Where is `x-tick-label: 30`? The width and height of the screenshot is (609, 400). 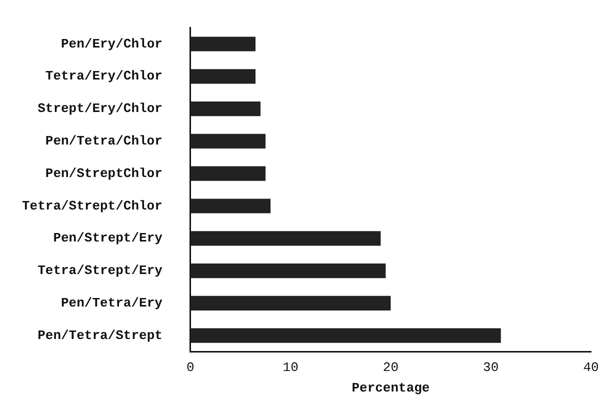
x-tick-label: 30 is located at coordinates (491, 368).